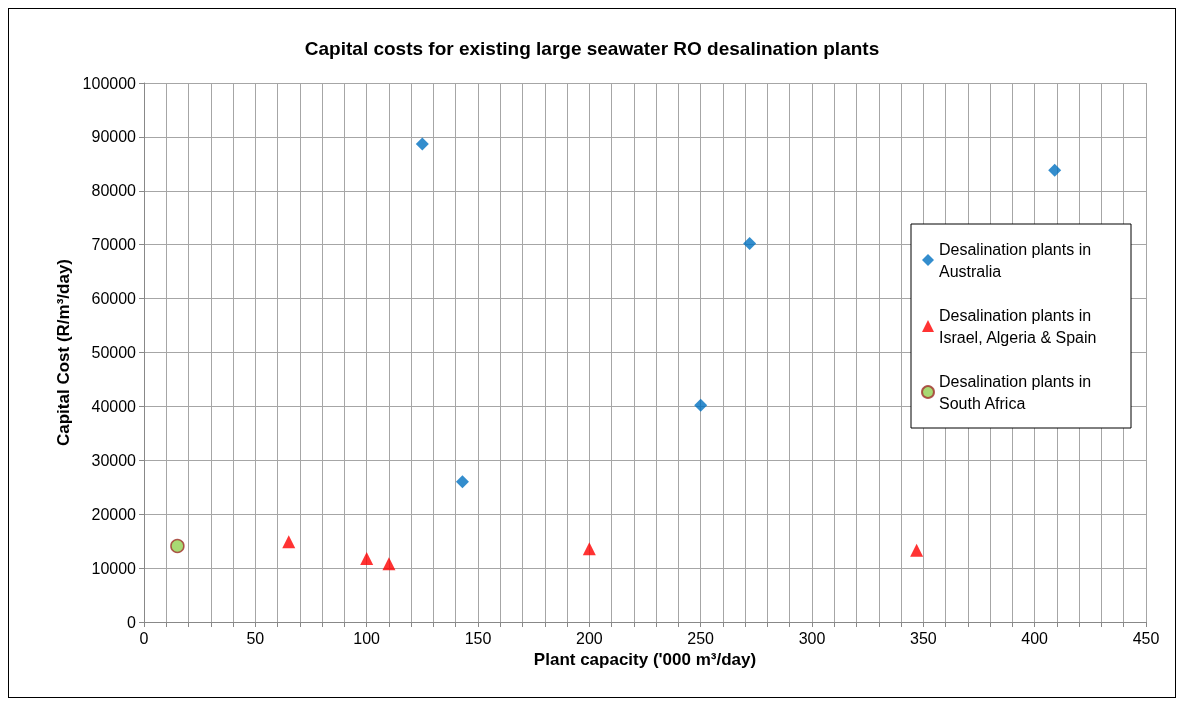 This screenshot has width=1184, height=706. What do you see at coordinates (923, 638) in the screenshot?
I see `x-tick-label: 350` at bounding box center [923, 638].